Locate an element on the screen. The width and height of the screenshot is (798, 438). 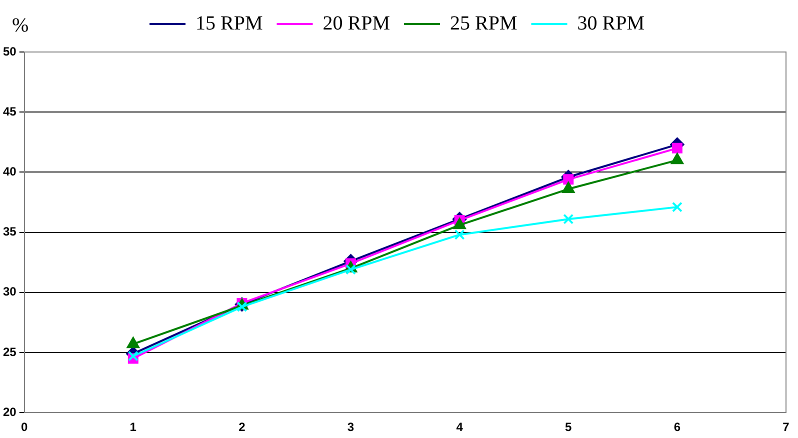
legend-label: 15 RPM is located at coordinates (229, 23).